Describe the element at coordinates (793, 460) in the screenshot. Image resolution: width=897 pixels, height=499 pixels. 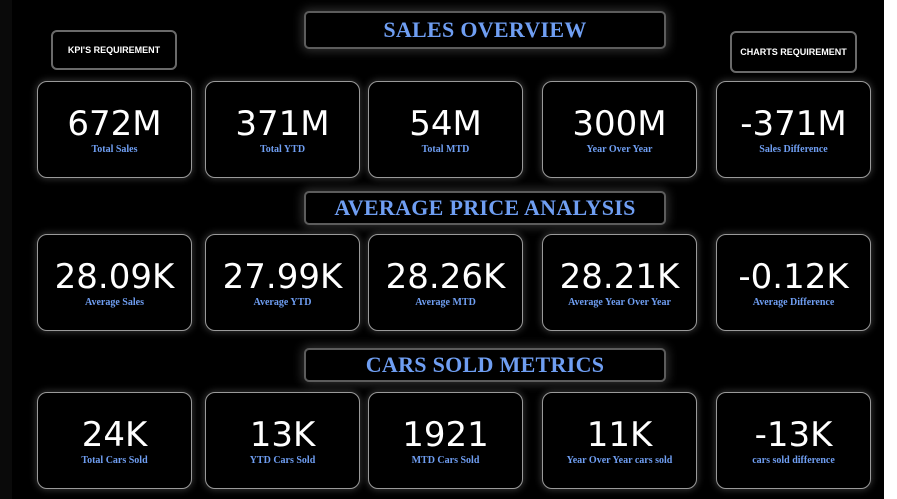
I see `kpi-label: cars sold difference` at that location.